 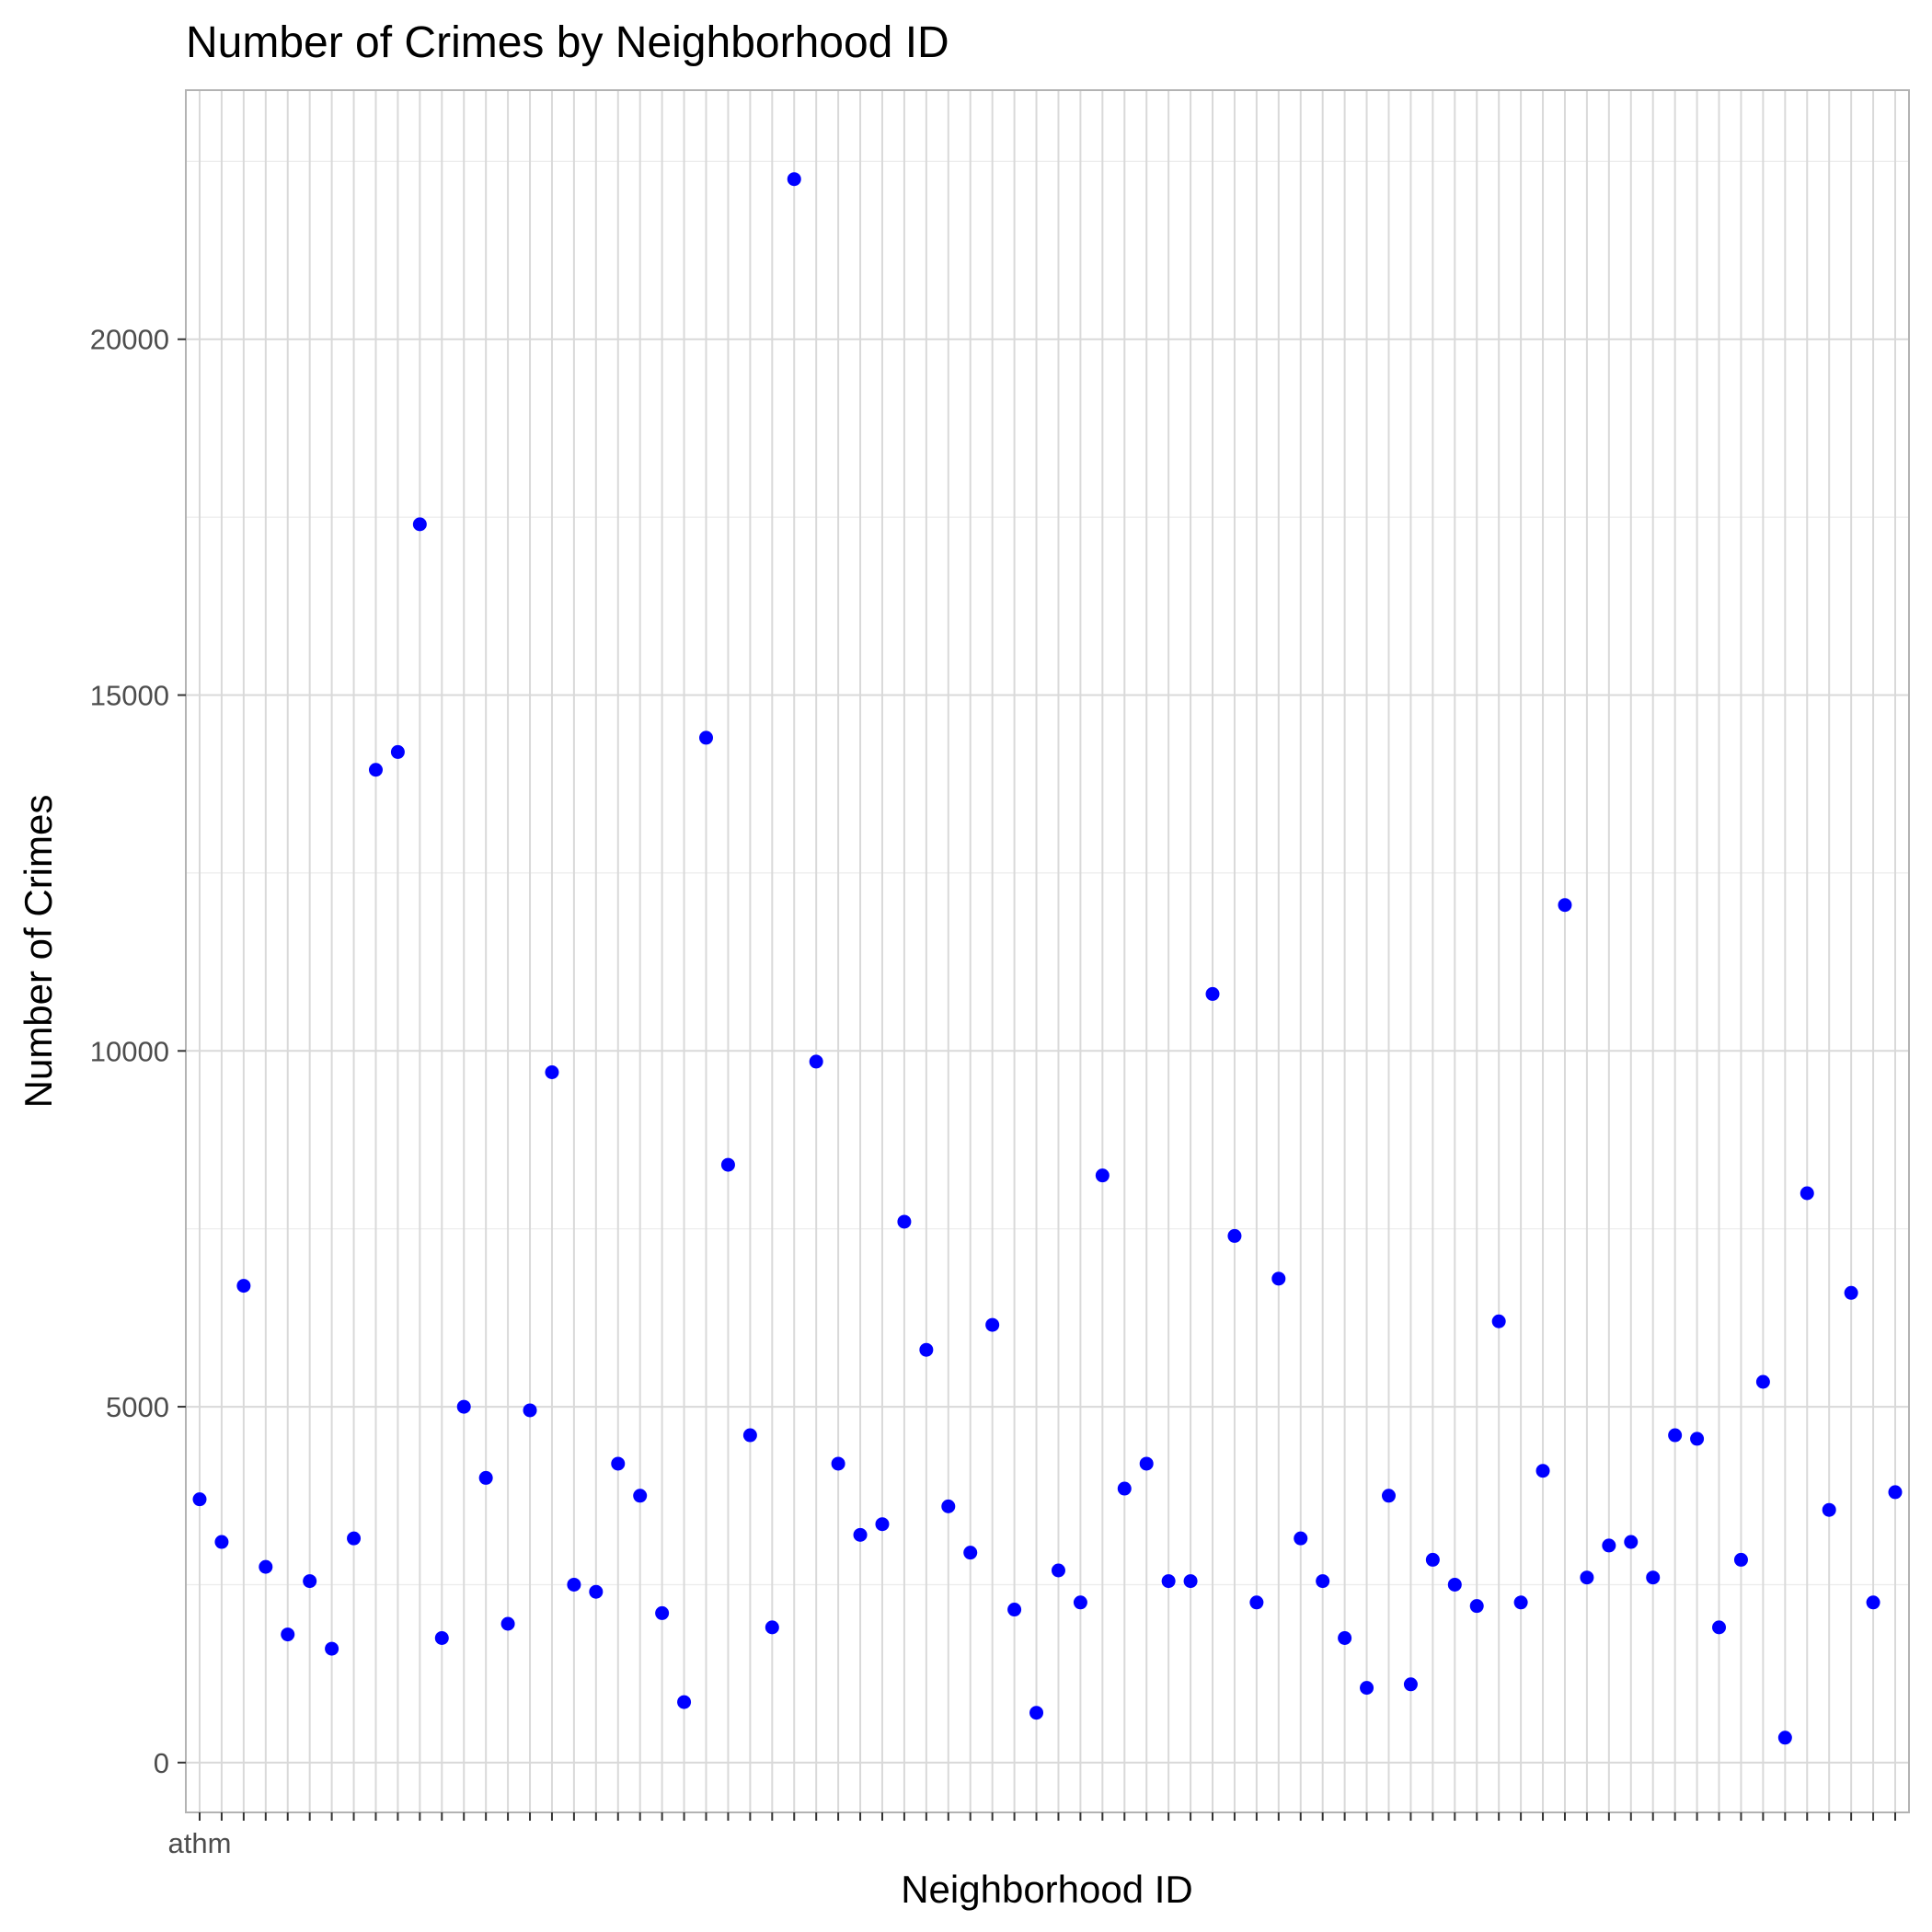 I want to click on x-axis-title: Neighborhood ID, so click(x=1047, y=1890).